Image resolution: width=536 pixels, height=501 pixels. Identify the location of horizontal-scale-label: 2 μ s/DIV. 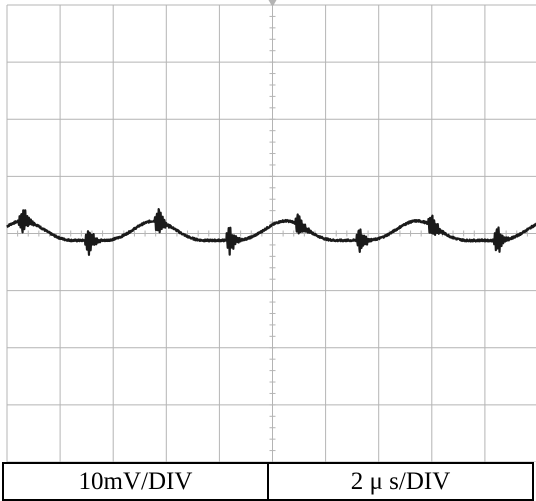
(399, 481).